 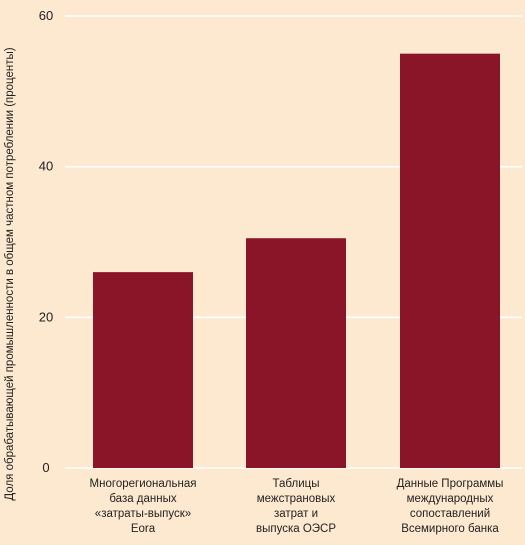 I want to click on x-category-label-line: Eora, so click(x=143, y=529).